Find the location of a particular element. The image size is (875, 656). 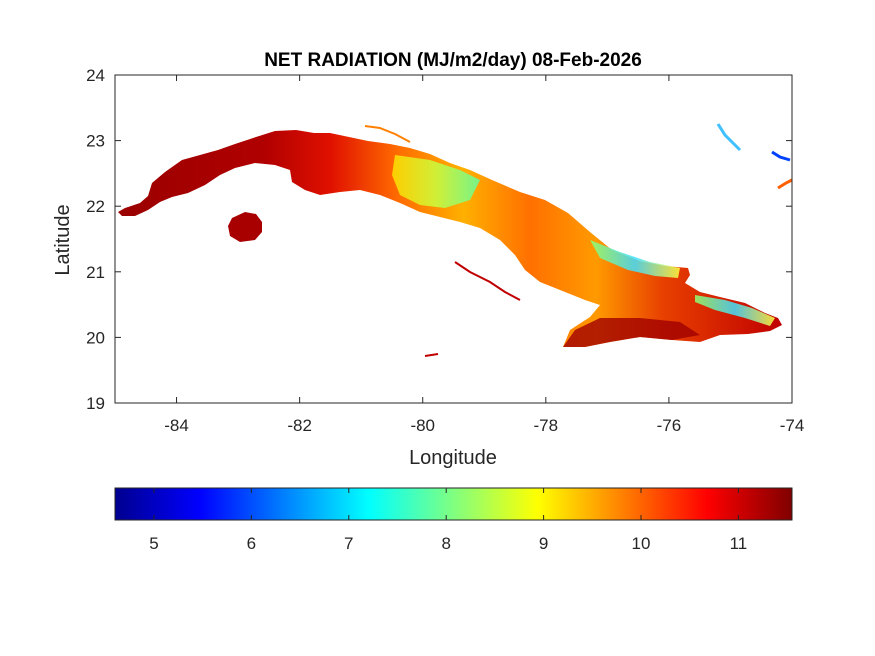

colorbar-tick-label: 11 is located at coordinates (739, 543).